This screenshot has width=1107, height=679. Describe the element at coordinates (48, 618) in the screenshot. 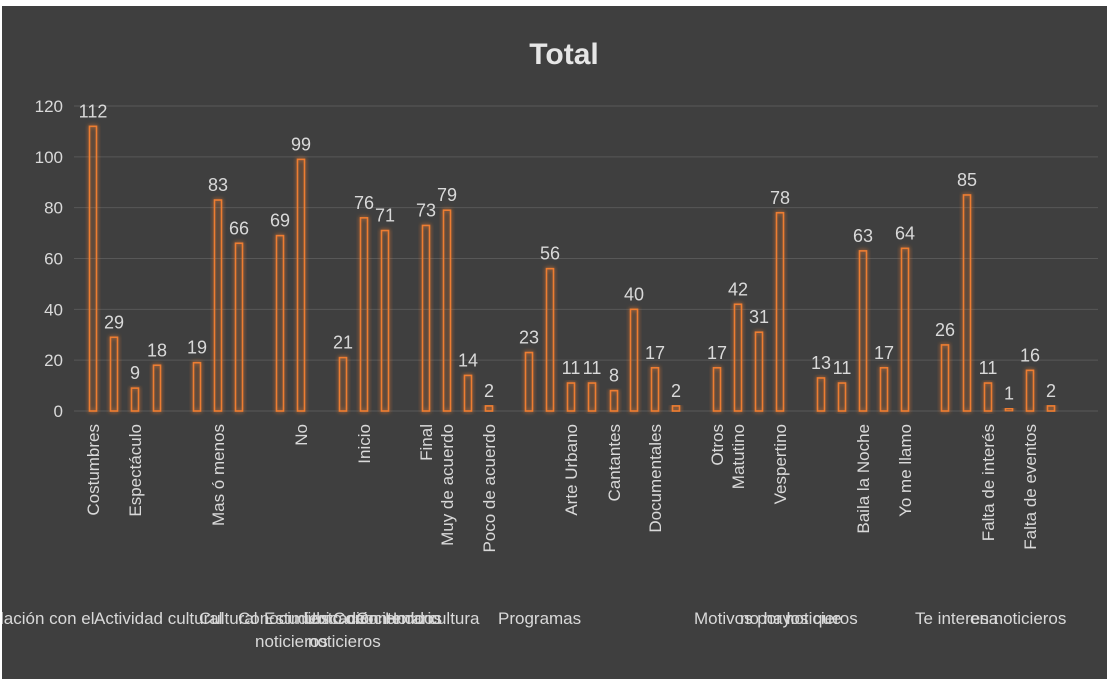

I see `group-label: lación con el` at that location.